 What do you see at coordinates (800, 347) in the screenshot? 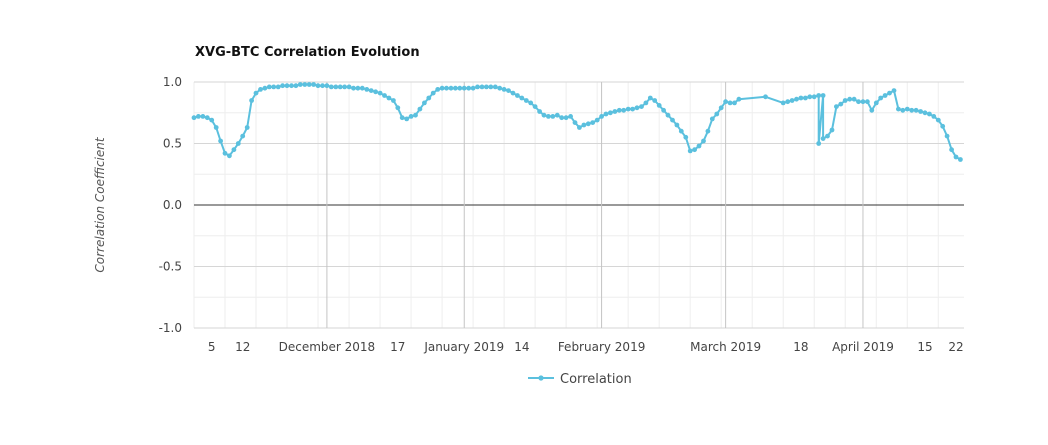
I see `x-tick-label: 18` at bounding box center [800, 347].